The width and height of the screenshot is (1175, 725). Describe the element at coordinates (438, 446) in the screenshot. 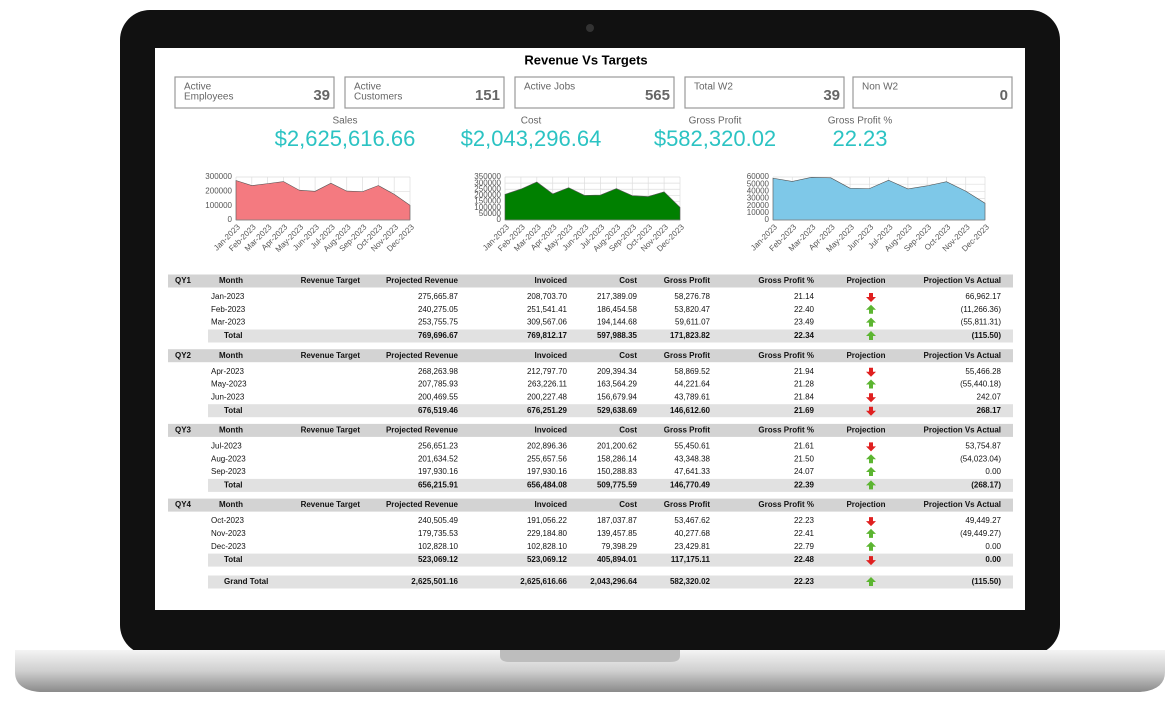

I see `cell: 256,651.23` at that location.